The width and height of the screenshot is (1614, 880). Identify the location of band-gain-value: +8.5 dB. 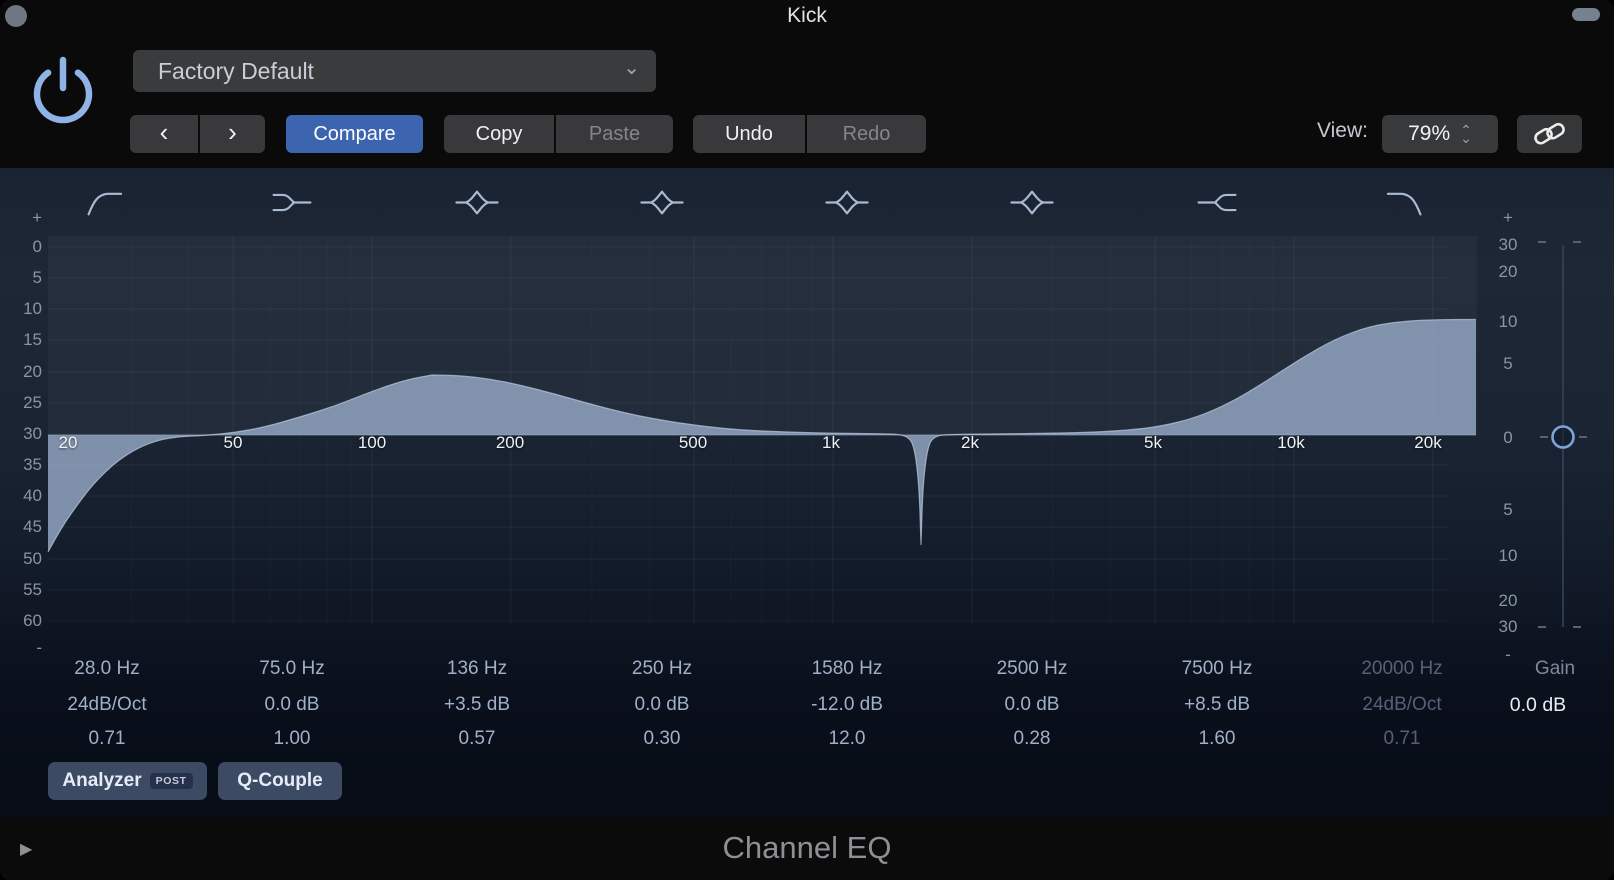
(1217, 704).